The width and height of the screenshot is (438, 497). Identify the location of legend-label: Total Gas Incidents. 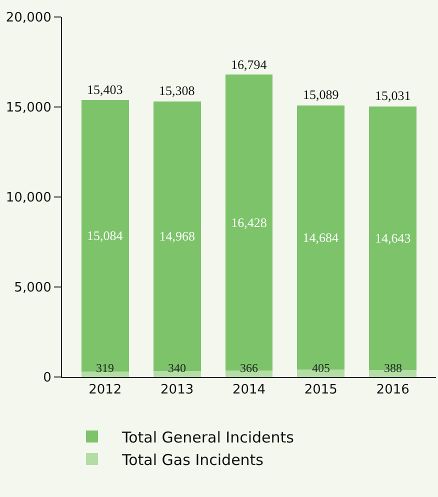
(192, 459).